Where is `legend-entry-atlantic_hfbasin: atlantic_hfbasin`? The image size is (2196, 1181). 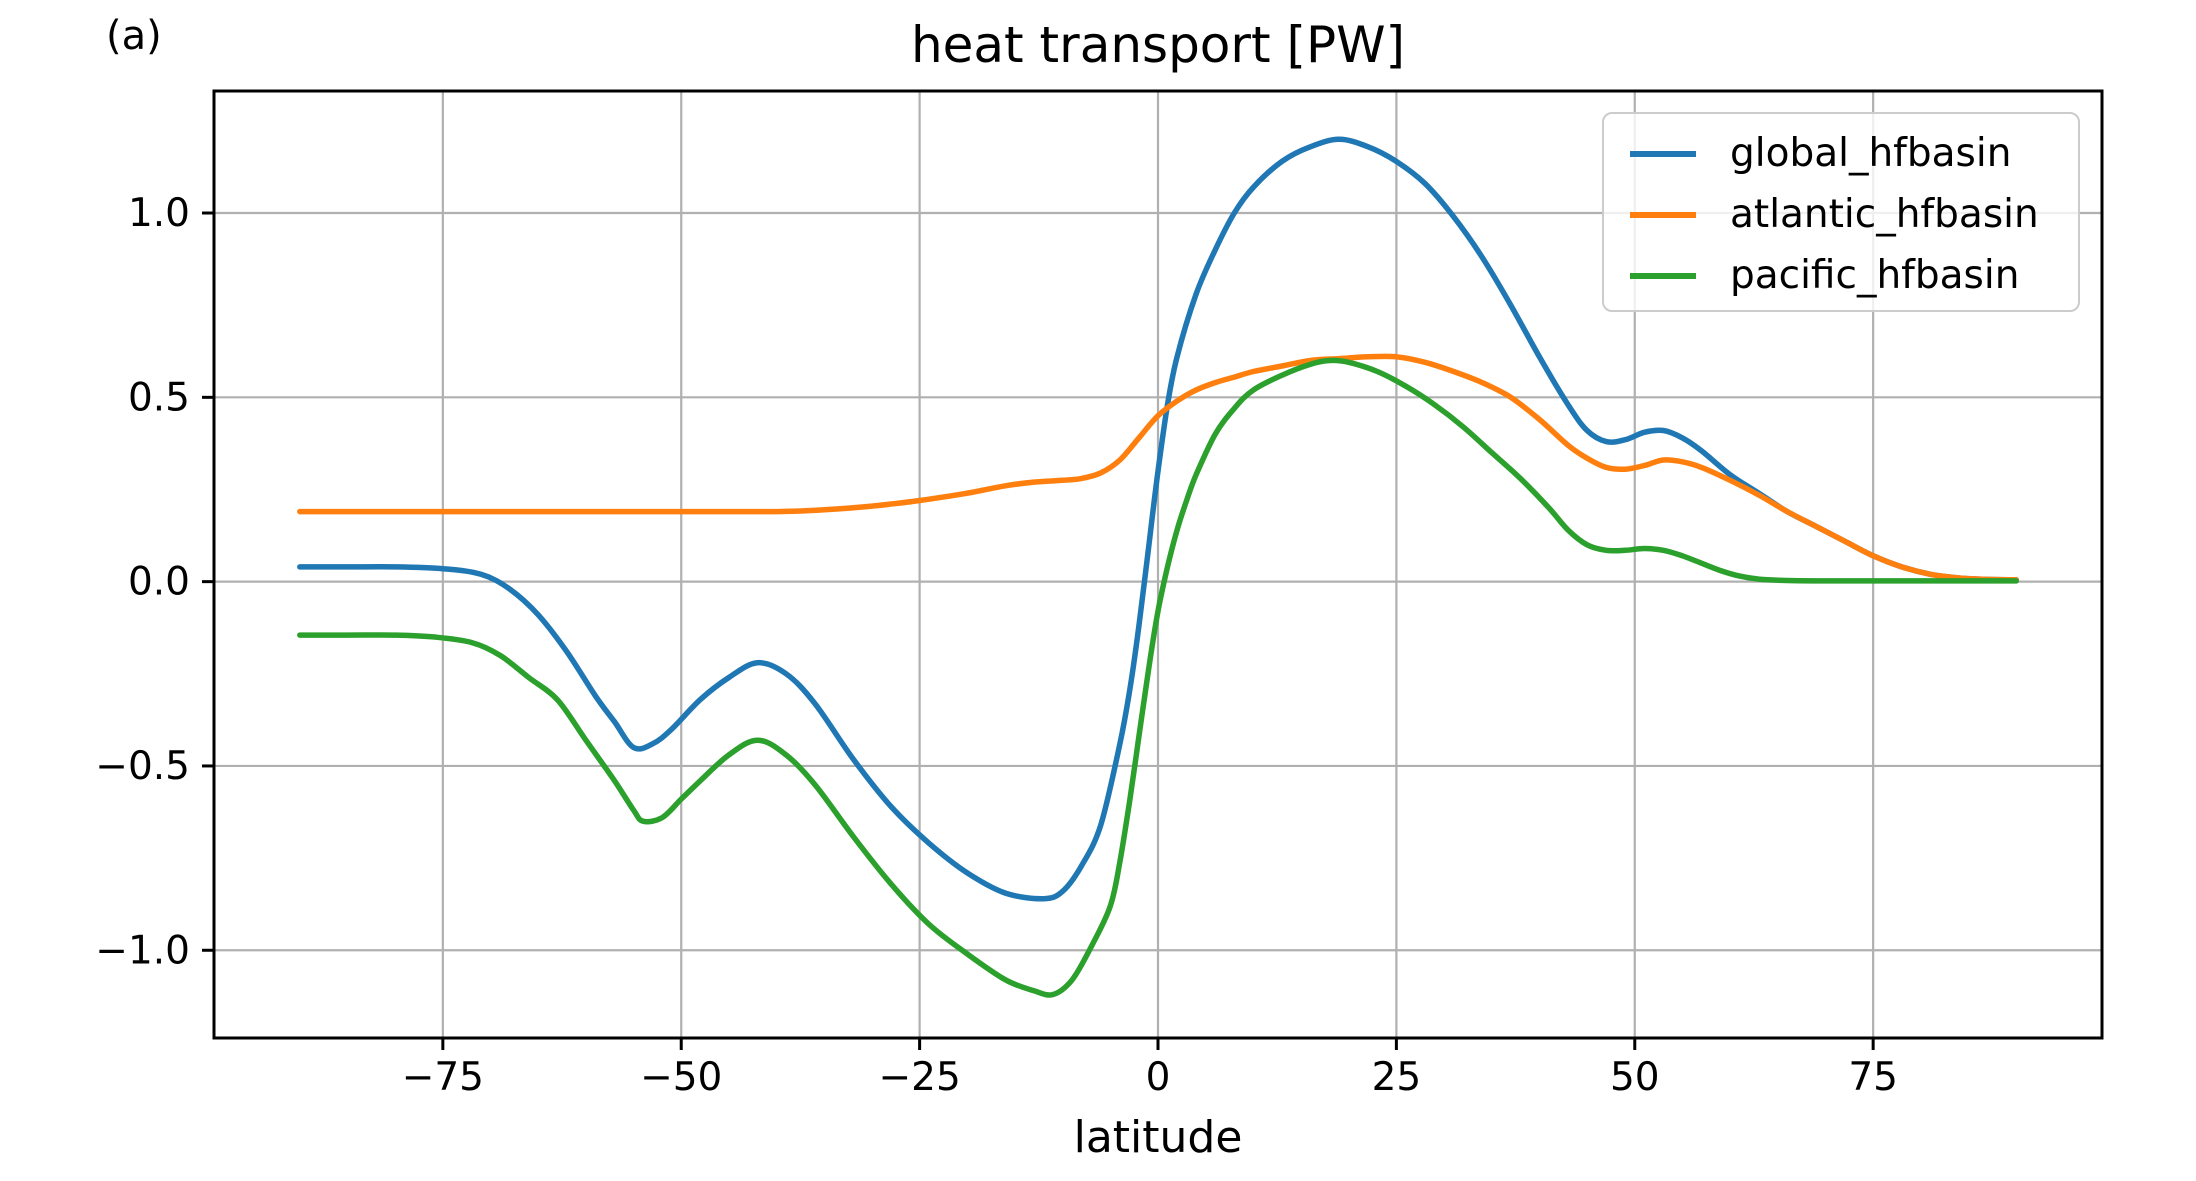 legend-entry-atlantic_hfbasin: atlantic_hfbasin is located at coordinates (1841, 214).